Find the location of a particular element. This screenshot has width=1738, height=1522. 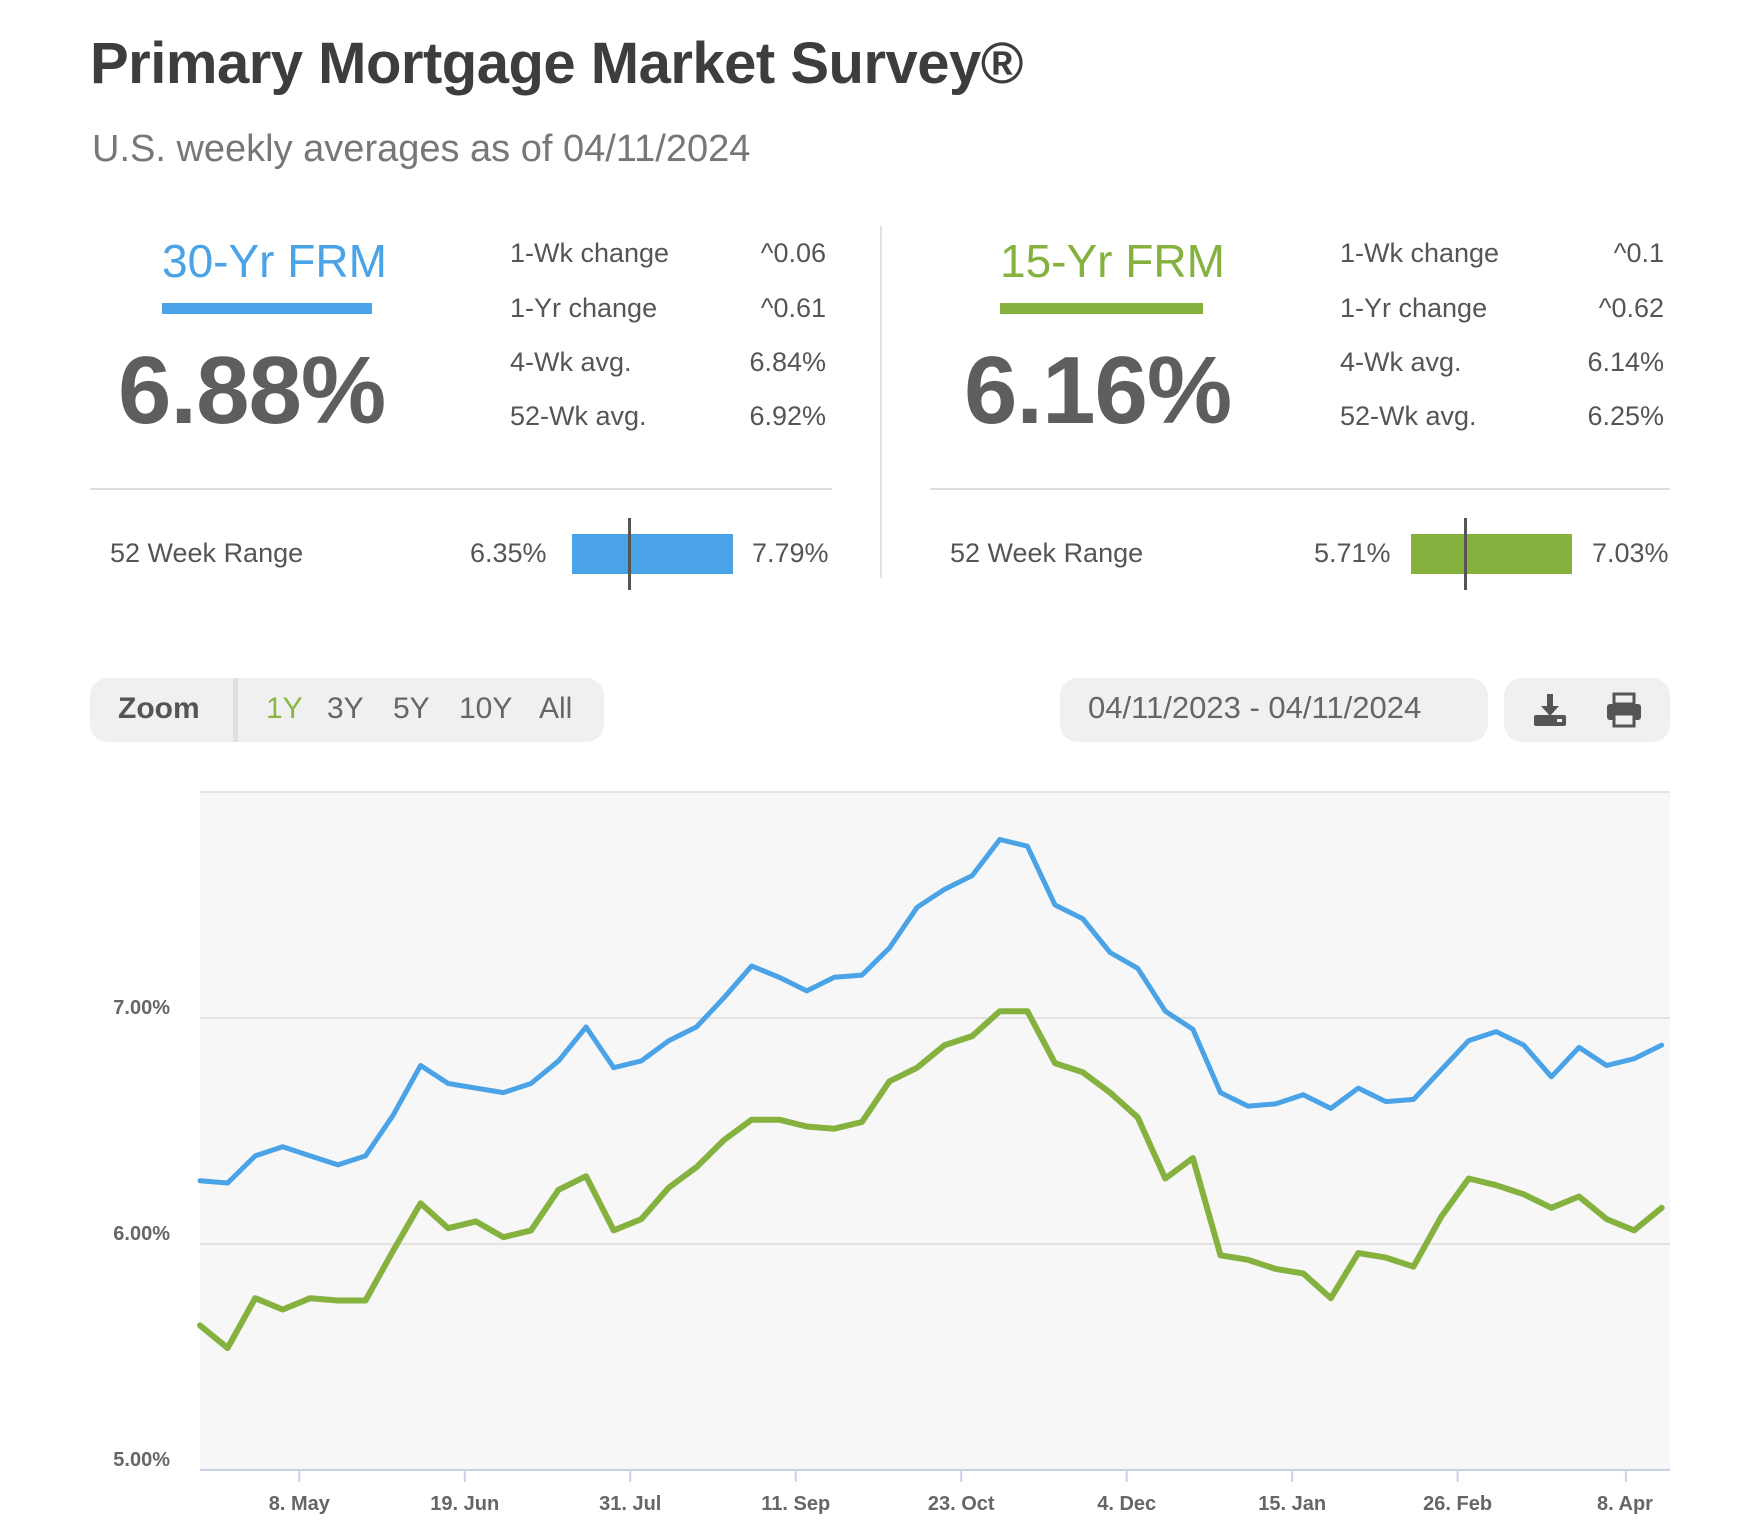

zoom-5y-button: 5Y is located at coordinates (411, 708).